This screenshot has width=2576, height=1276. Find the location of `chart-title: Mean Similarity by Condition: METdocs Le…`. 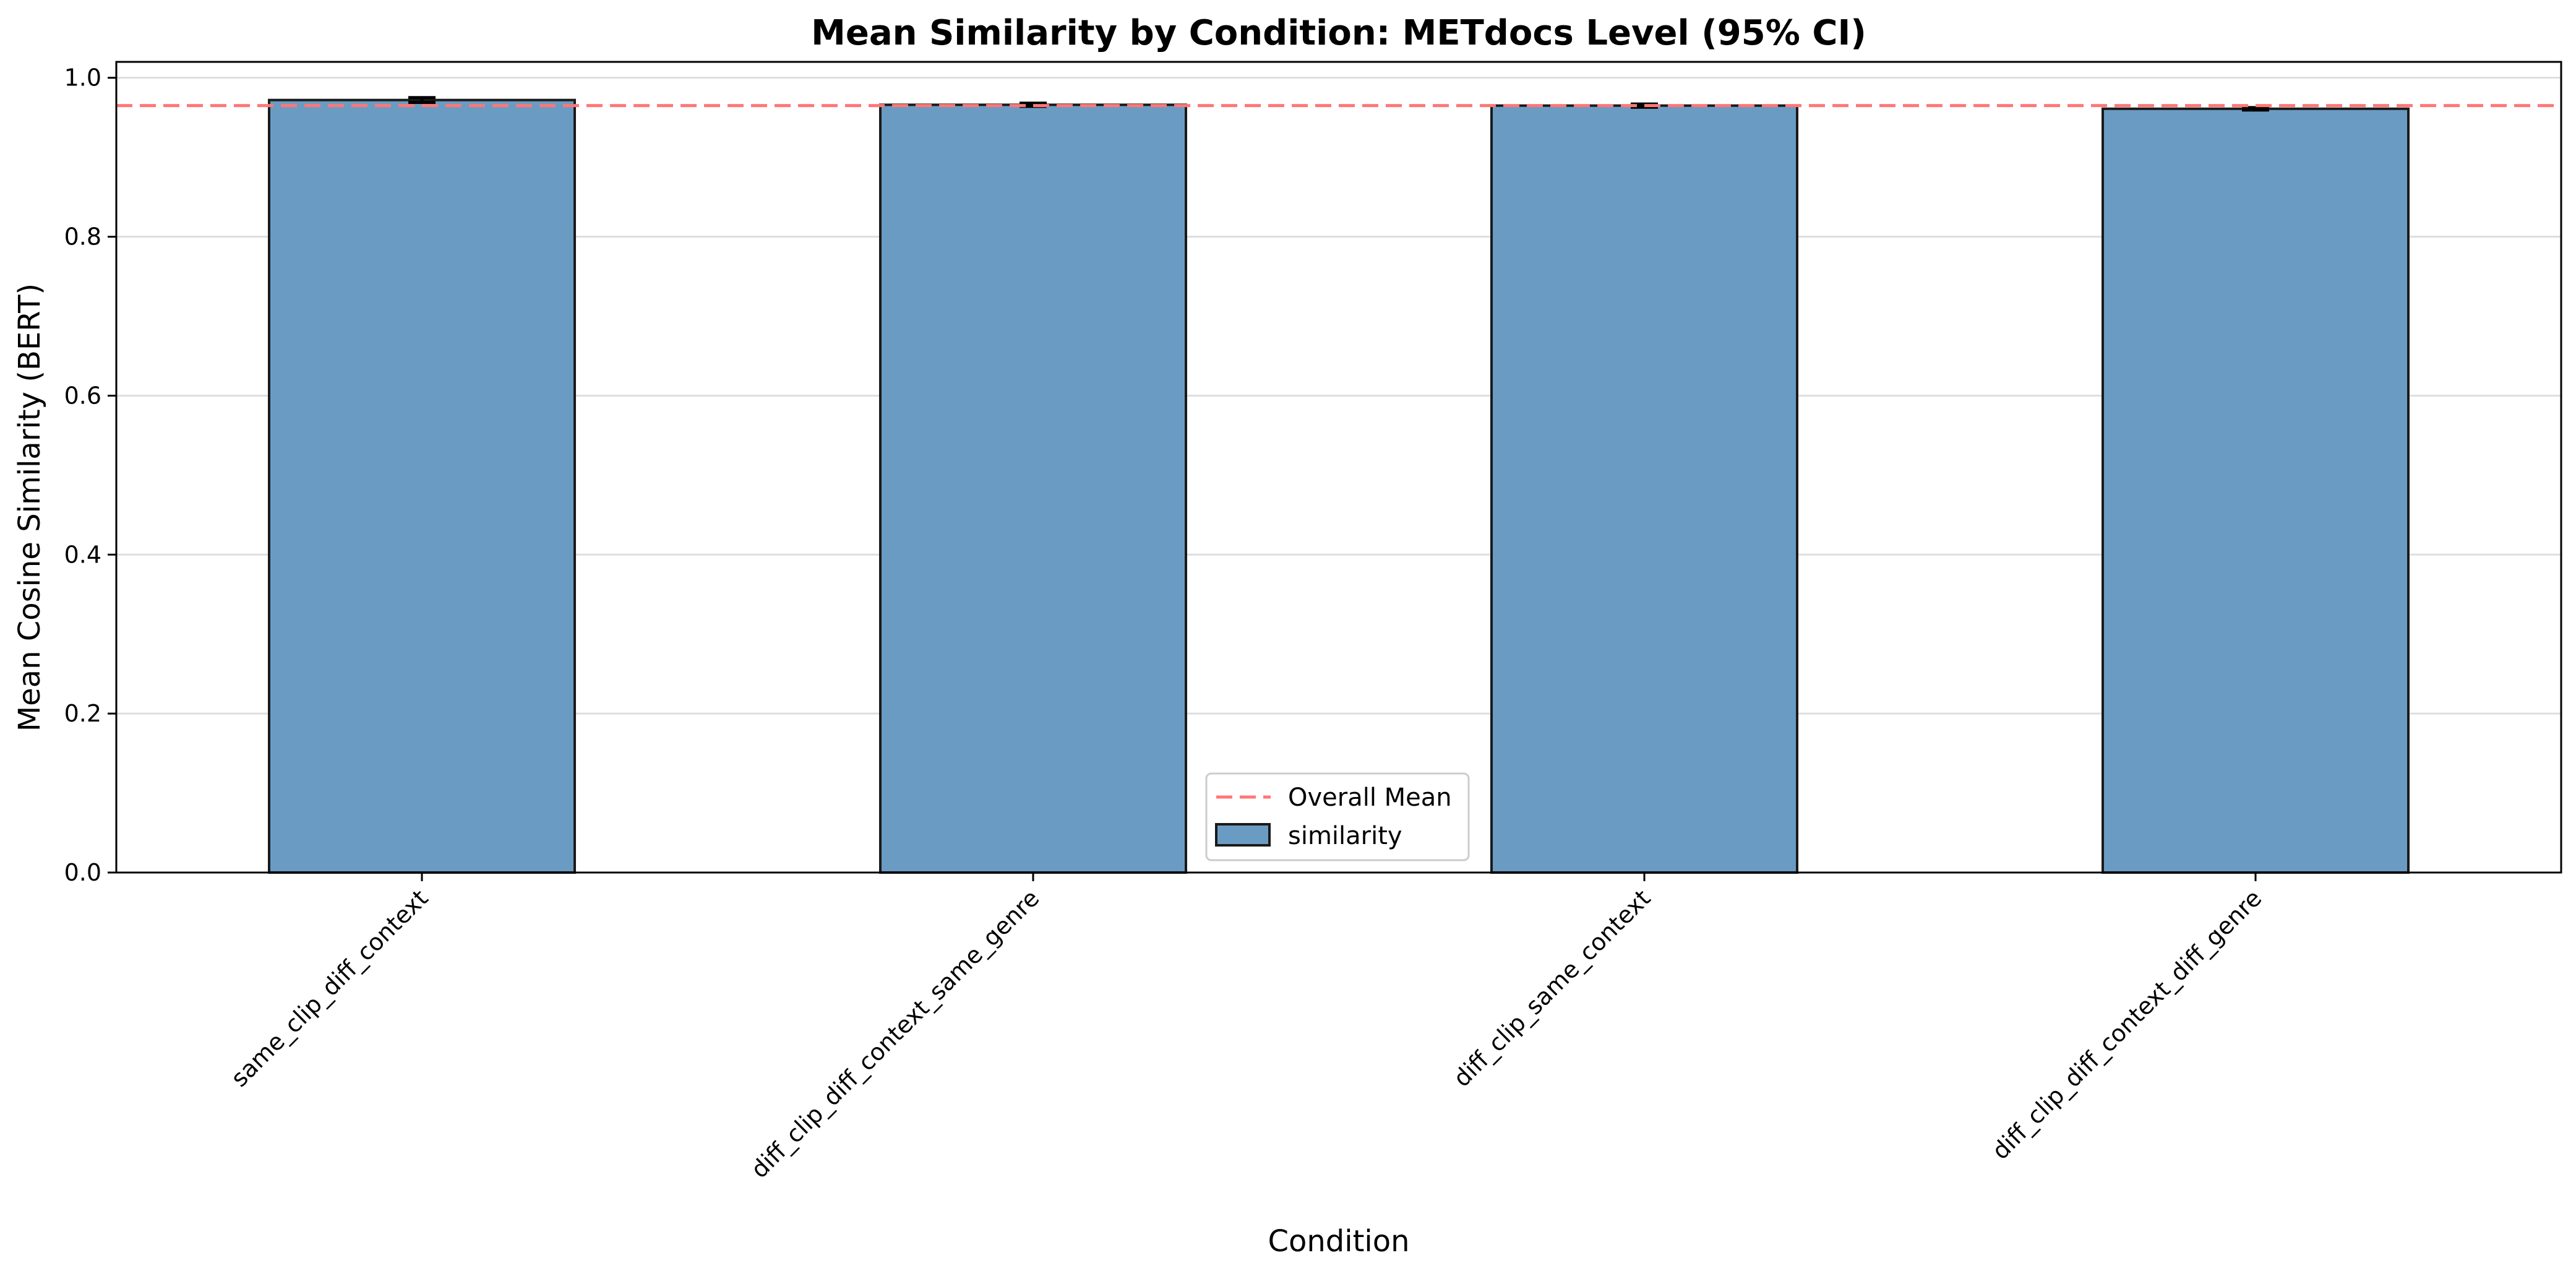

chart-title: Mean Similarity by Condition: METdocs Le… is located at coordinates (1338, 33).